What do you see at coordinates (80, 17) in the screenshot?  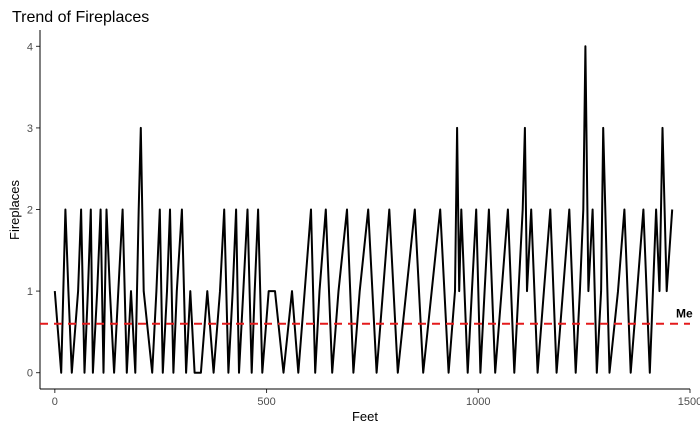 I see `chart-title: Trend of Fireplaces` at bounding box center [80, 17].